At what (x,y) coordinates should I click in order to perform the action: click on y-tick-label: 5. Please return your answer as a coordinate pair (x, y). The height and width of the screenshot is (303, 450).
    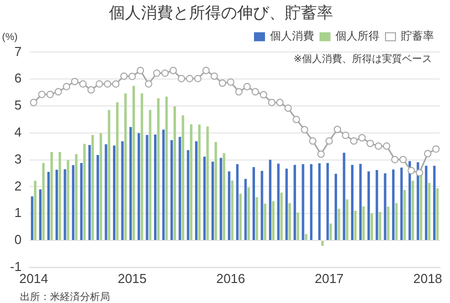
    Looking at the image, I should click on (18, 105).